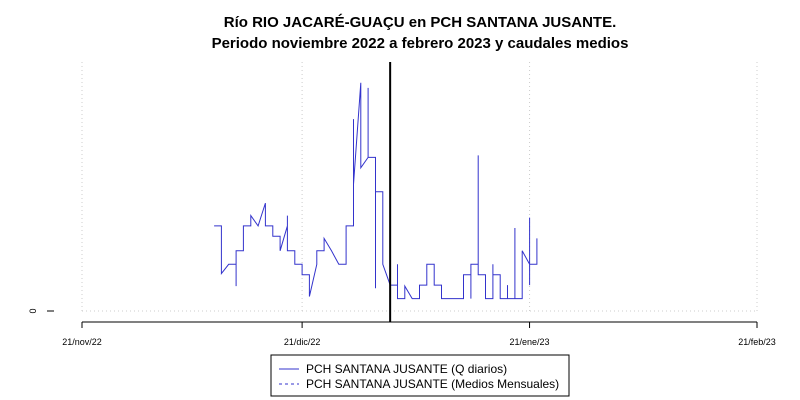  Describe the element at coordinates (82, 342) in the screenshot. I see `x-tick-label: 21/nov/22` at that location.